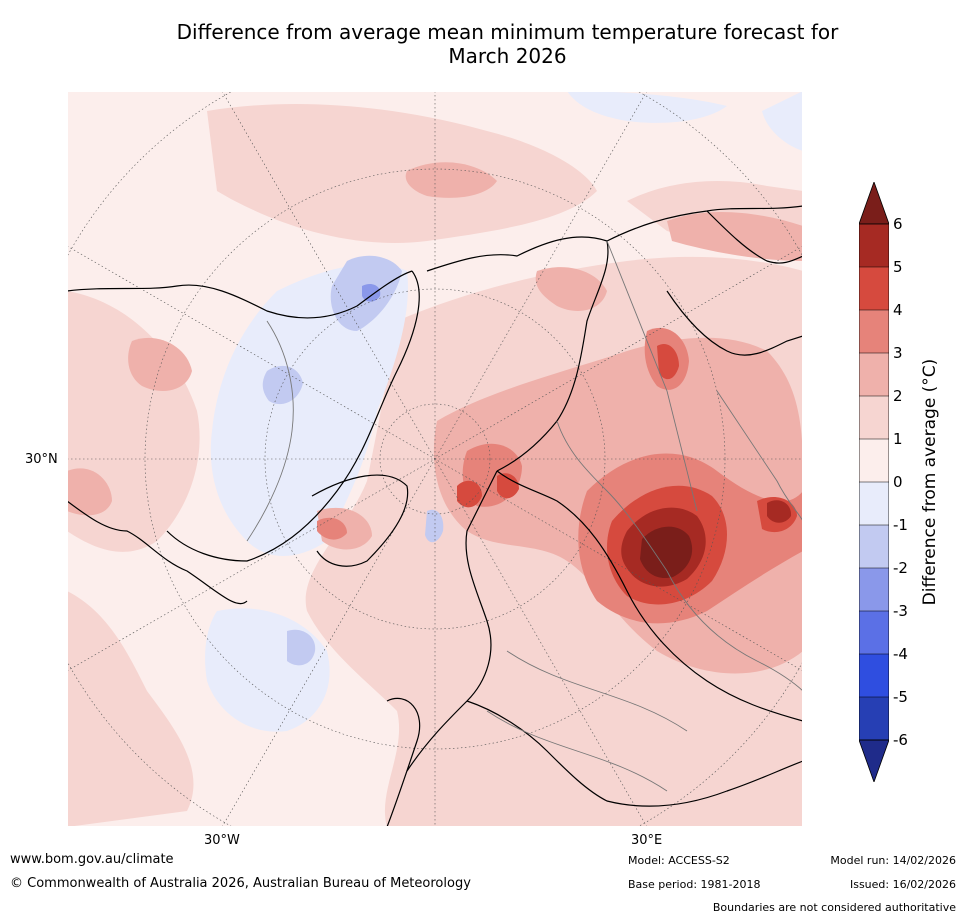 The image size is (965, 919). I want to click on longitude-label-30w: 30°W, so click(222, 840).